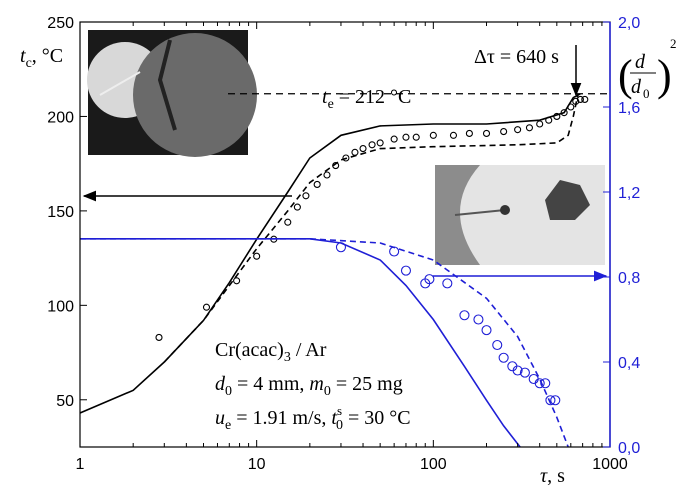  I want to click on y2-tick-label: 1,2, so click(629, 193).